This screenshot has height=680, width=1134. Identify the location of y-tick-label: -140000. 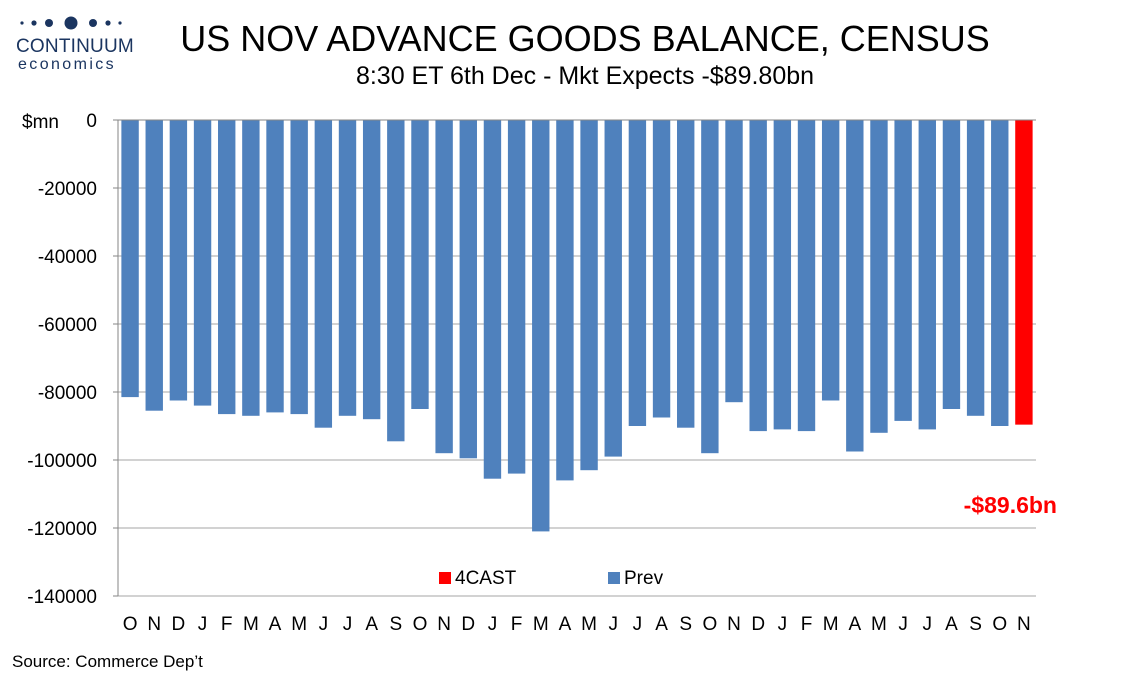
(62, 597).